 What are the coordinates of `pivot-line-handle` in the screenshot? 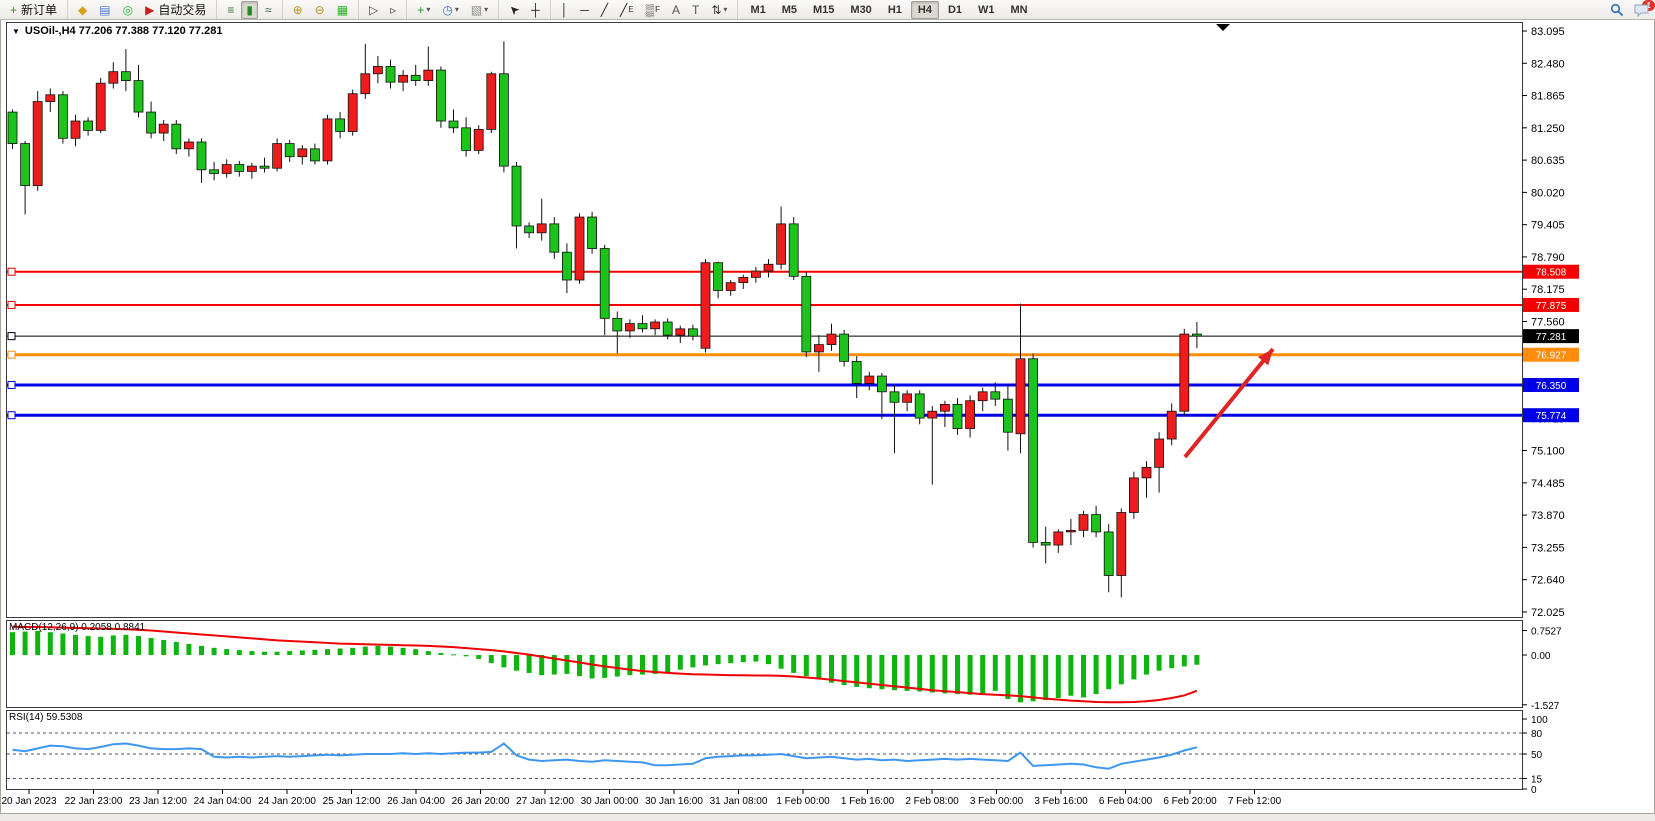 It's located at (11, 354).